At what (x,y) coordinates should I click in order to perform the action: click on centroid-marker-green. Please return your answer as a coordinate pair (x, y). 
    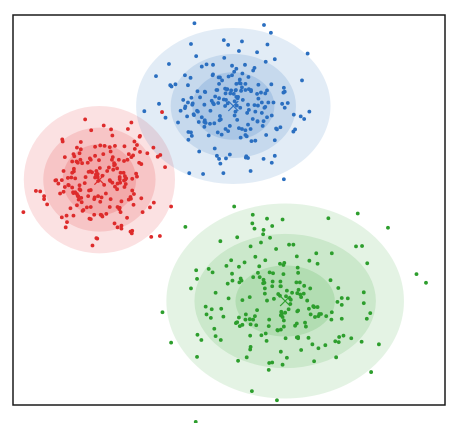
    Looking at the image, I should click on (285, 301).